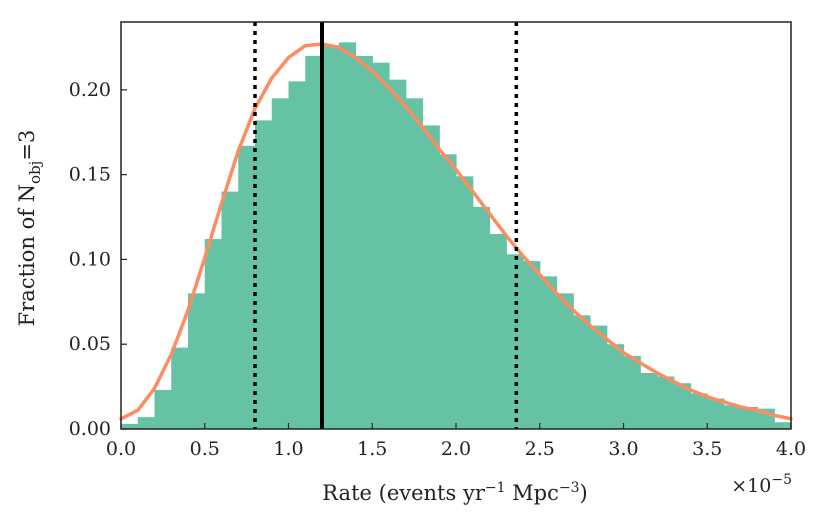  I want to click on x-tick-label: 1.0, so click(288, 449).